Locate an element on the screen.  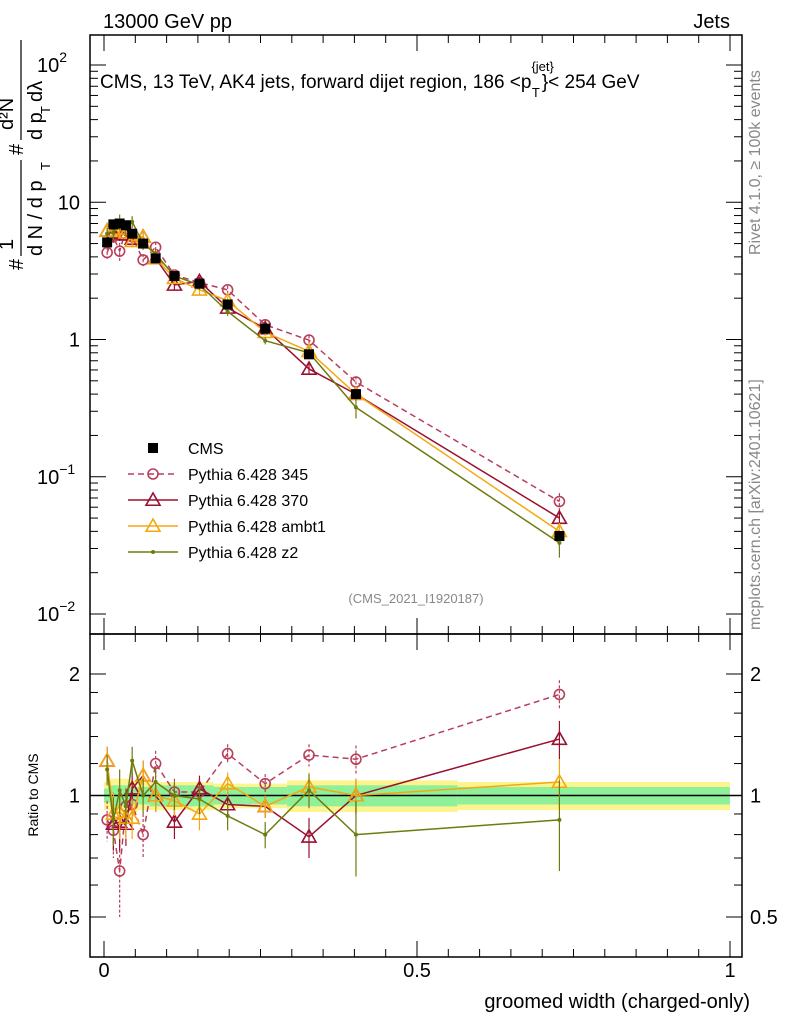
main-y-tick-label: 10⁻¹ is located at coordinates (56, 475).